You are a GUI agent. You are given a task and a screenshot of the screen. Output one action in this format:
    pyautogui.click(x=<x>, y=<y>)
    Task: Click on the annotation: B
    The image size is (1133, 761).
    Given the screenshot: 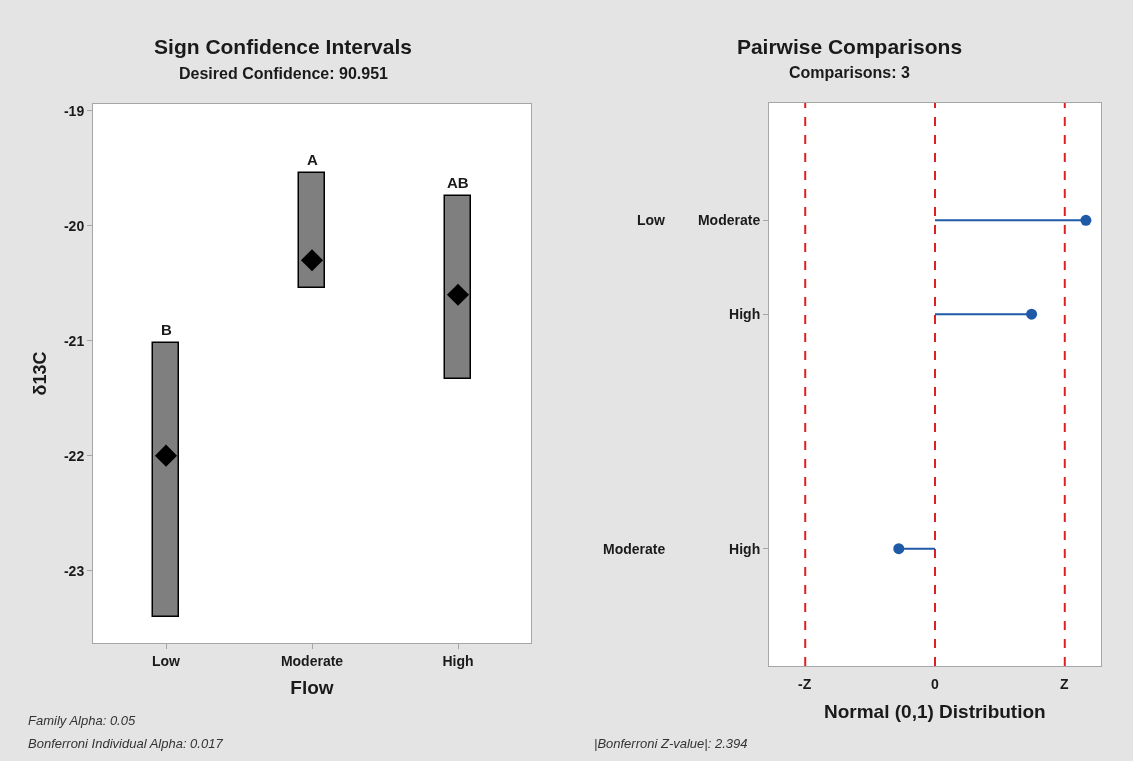 What is the action you would take?
    pyautogui.click(x=166, y=329)
    